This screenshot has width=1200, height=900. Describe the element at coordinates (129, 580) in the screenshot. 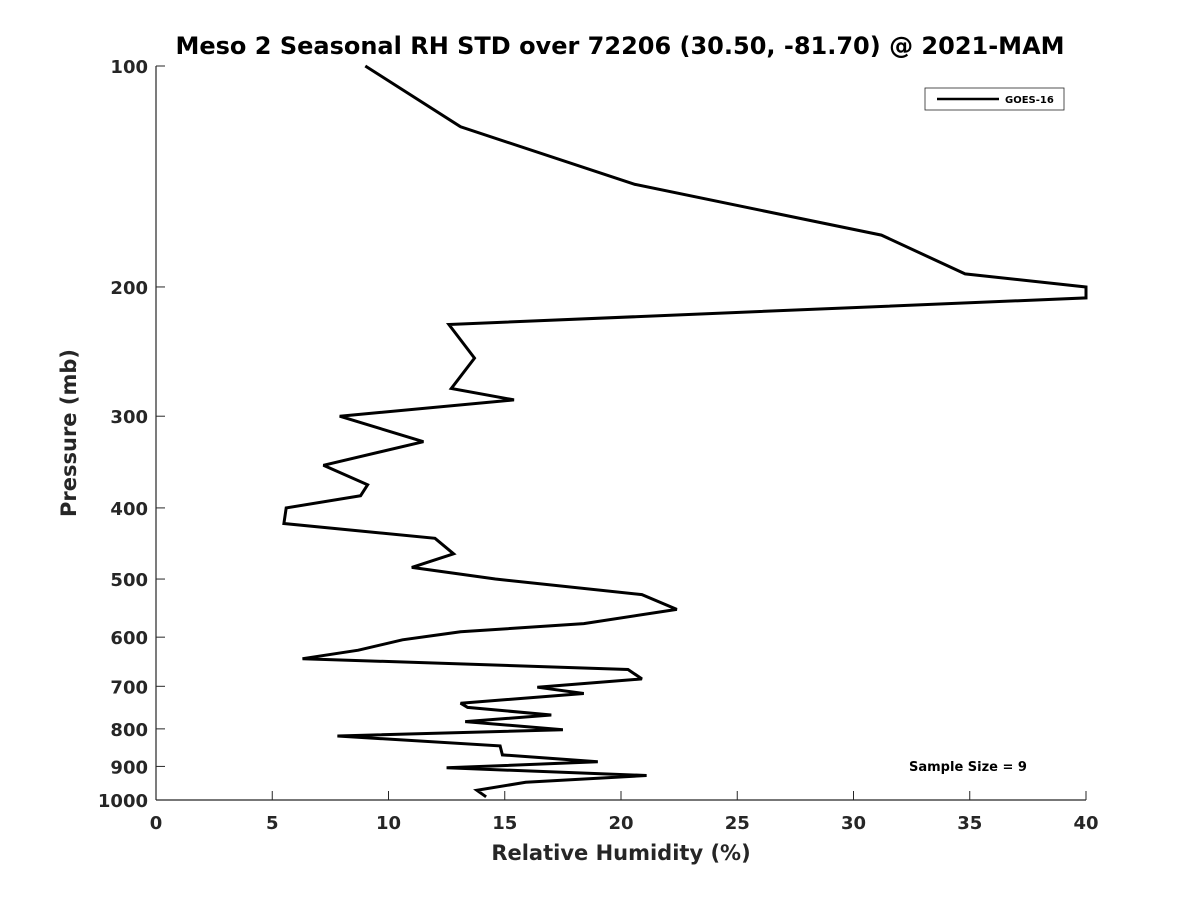

I see `y-tick-label: 500` at that location.